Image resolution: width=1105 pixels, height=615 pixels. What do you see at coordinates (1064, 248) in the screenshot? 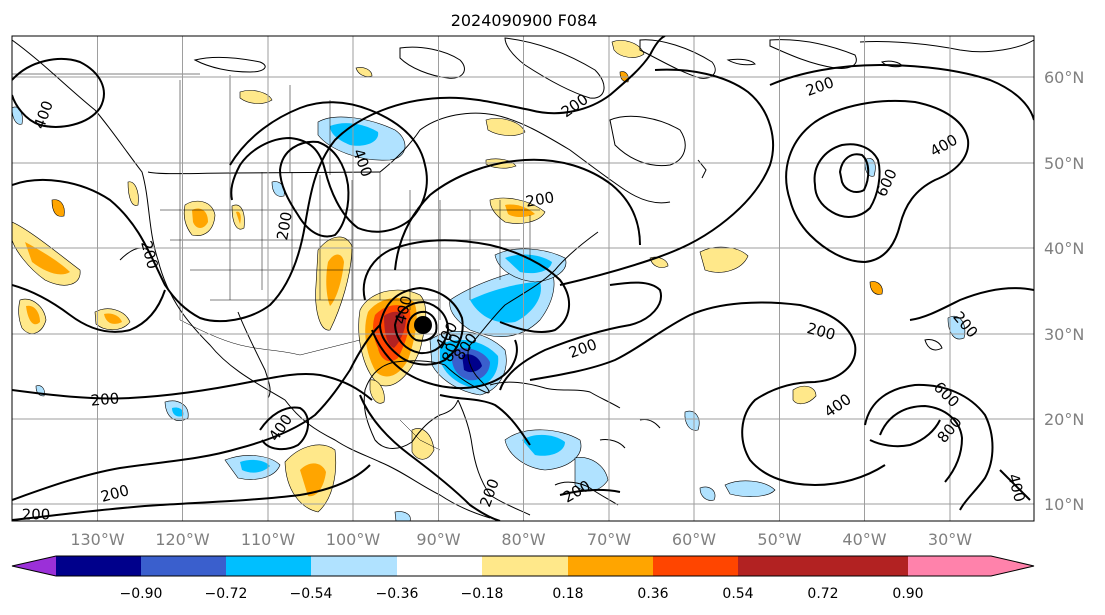
I see `lat-label: 40°N` at bounding box center [1064, 248].